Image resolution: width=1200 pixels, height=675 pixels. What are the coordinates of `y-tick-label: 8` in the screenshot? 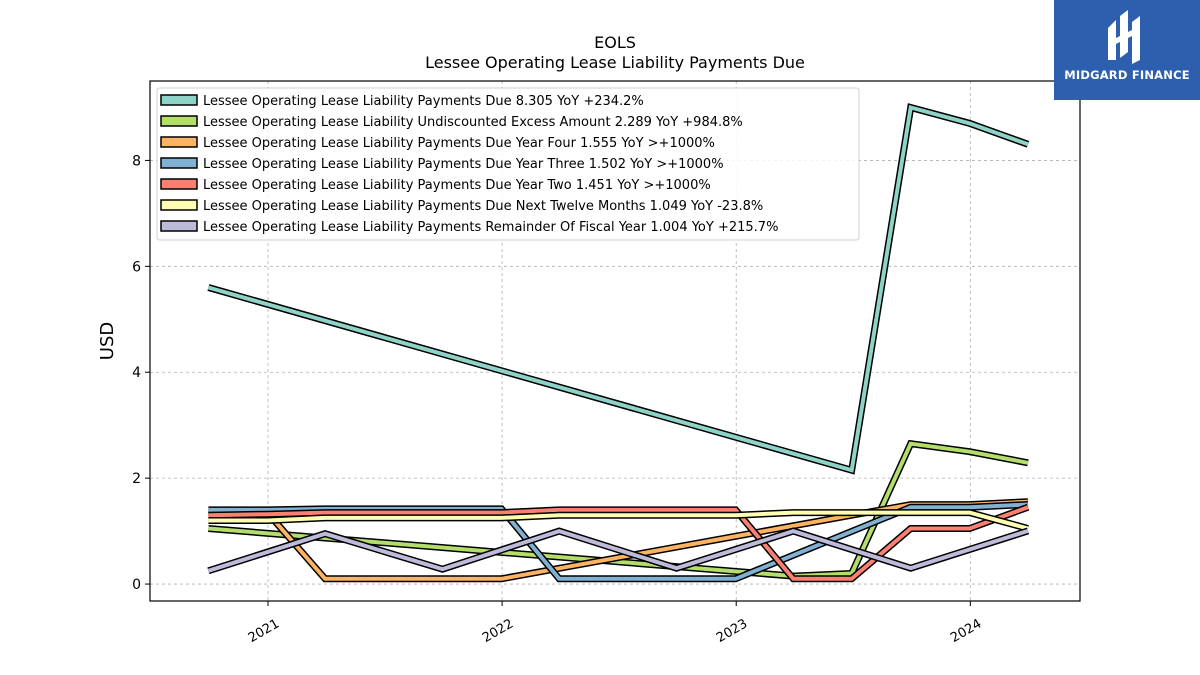 It's located at (136, 161).